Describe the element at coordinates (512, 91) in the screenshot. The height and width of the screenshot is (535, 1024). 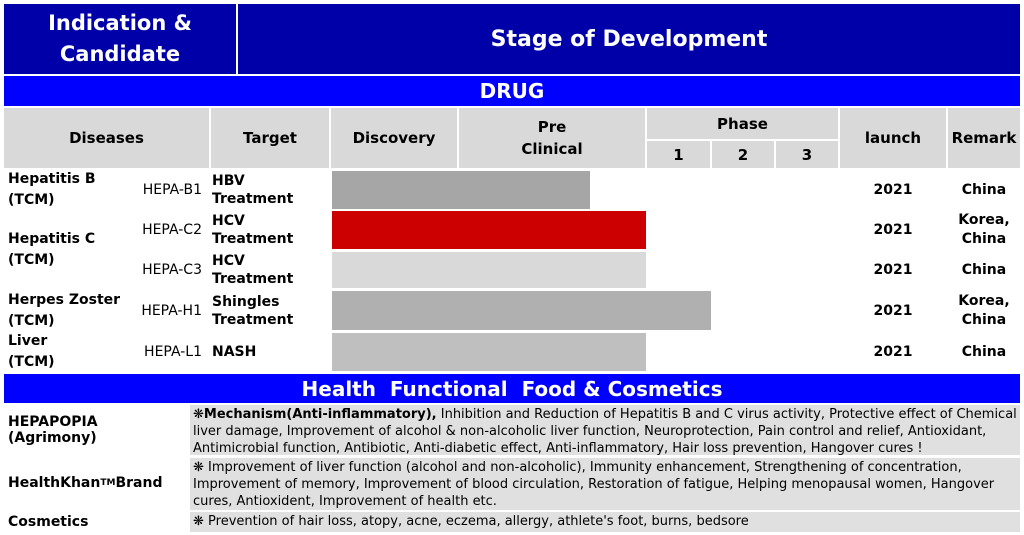
I see `drug-section-band: DRUG` at that location.